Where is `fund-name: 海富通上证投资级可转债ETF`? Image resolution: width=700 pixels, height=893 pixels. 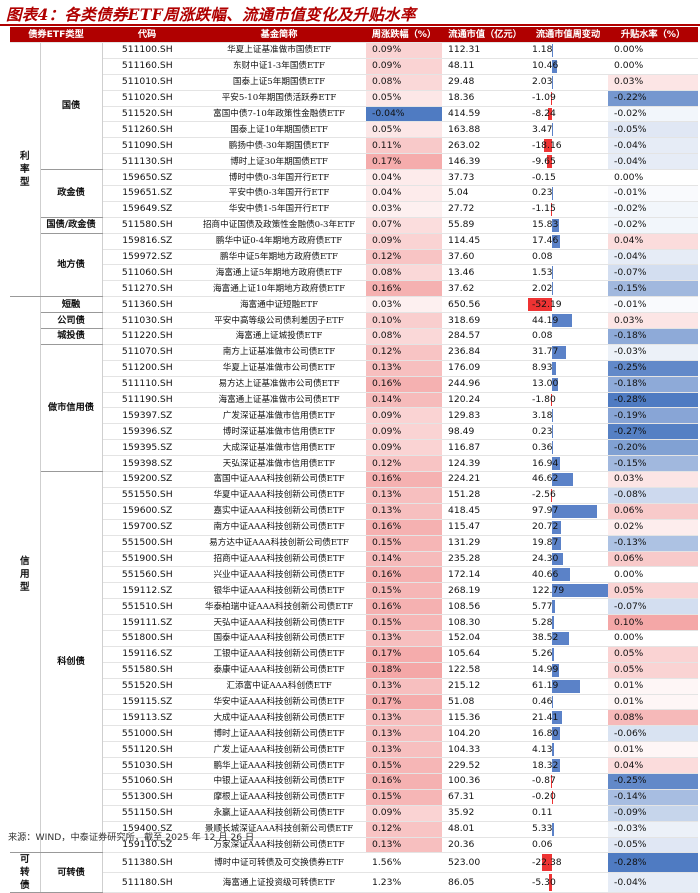 fund-name: 海富通上证投资级可转债ETF is located at coordinates (279, 883).